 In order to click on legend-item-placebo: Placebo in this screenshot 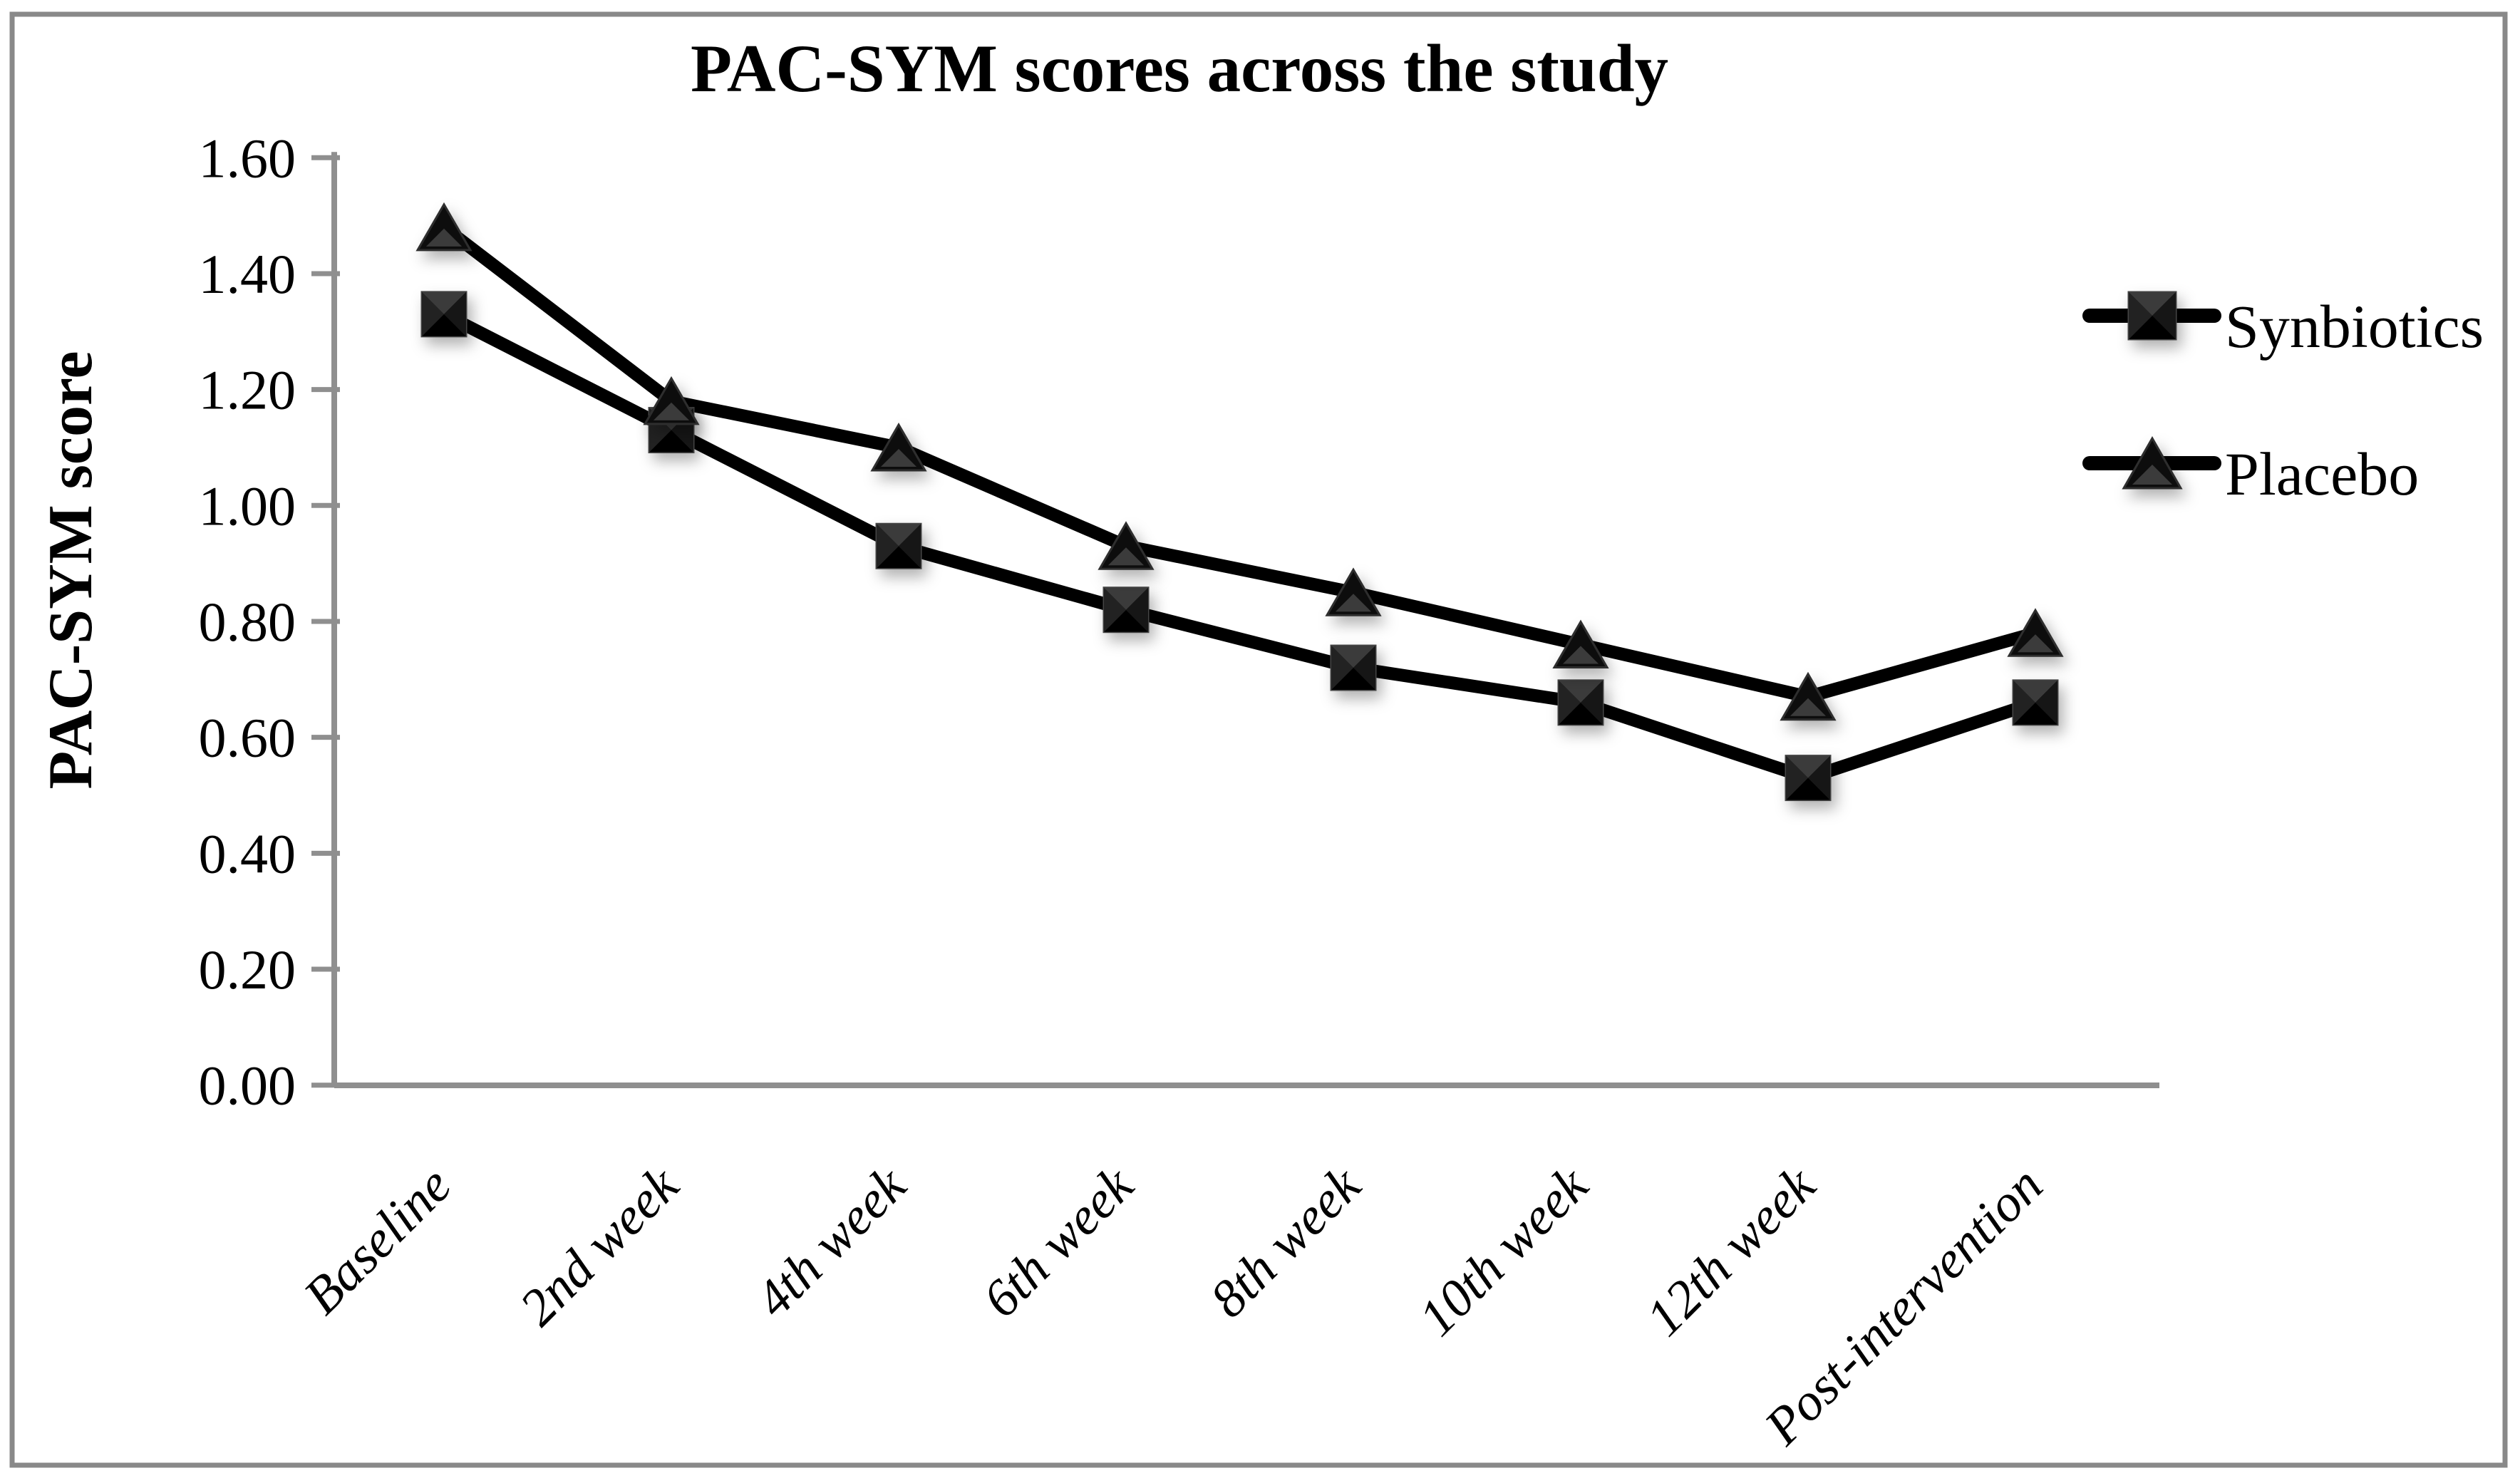, I will do `click(2250, 471)`.